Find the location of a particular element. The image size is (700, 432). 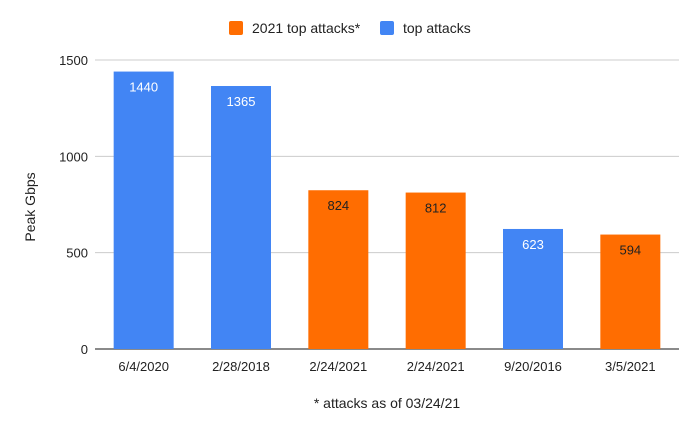

legend-swatch-top-attacks is located at coordinates (387, 28).